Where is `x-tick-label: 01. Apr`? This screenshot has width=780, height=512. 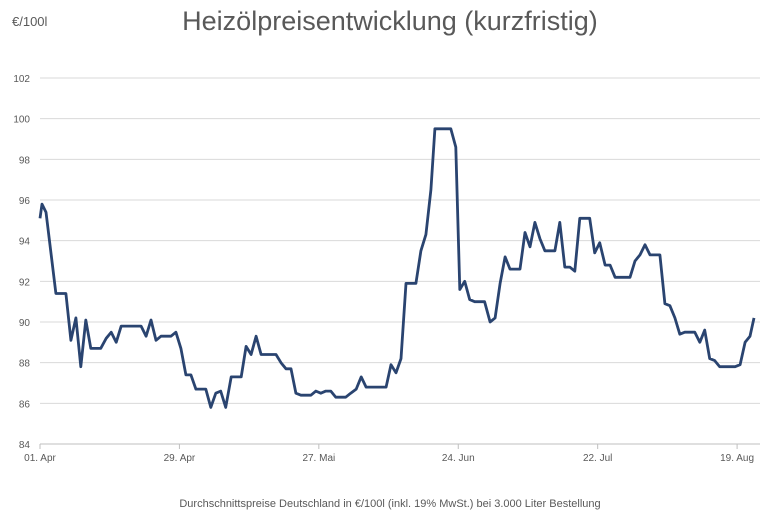
x-tick-label: 01. Apr is located at coordinates (40, 458).